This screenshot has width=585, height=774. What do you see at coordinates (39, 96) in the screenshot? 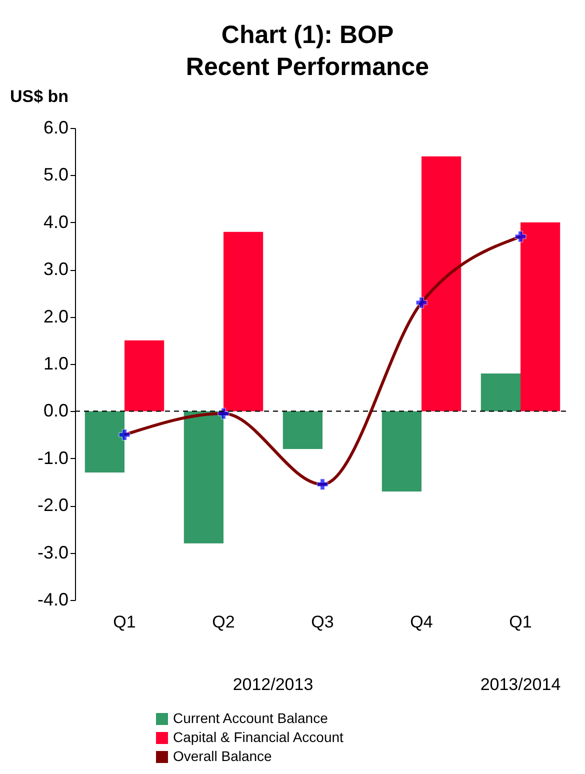
I see `y-axis-title: US$ bn` at bounding box center [39, 96].